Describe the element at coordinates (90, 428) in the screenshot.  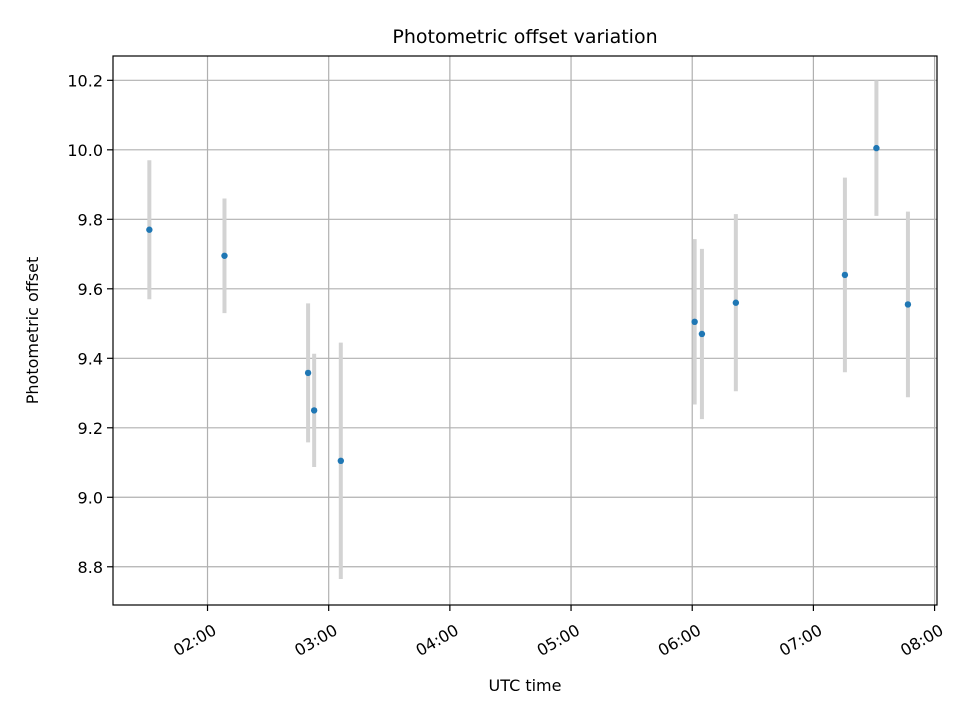
I see `y-tick-label: 9.2` at that location.